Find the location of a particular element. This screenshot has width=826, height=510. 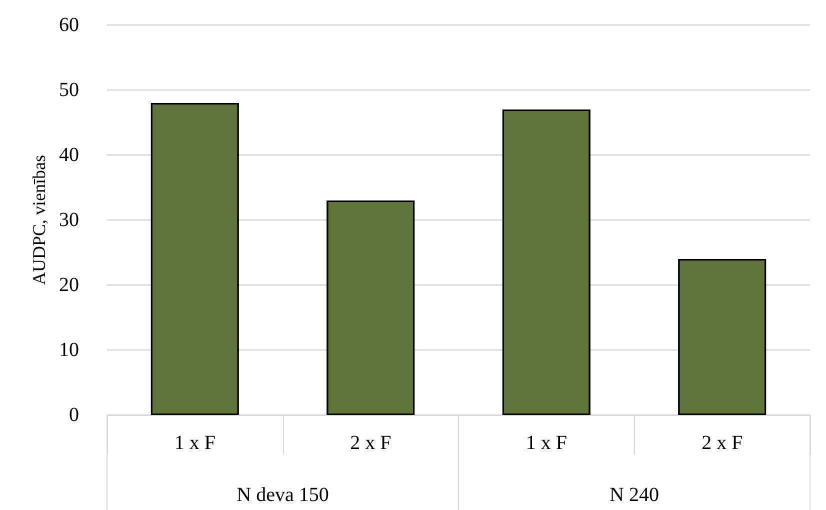

y-tick-label: 60 is located at coordinates (69, 25).